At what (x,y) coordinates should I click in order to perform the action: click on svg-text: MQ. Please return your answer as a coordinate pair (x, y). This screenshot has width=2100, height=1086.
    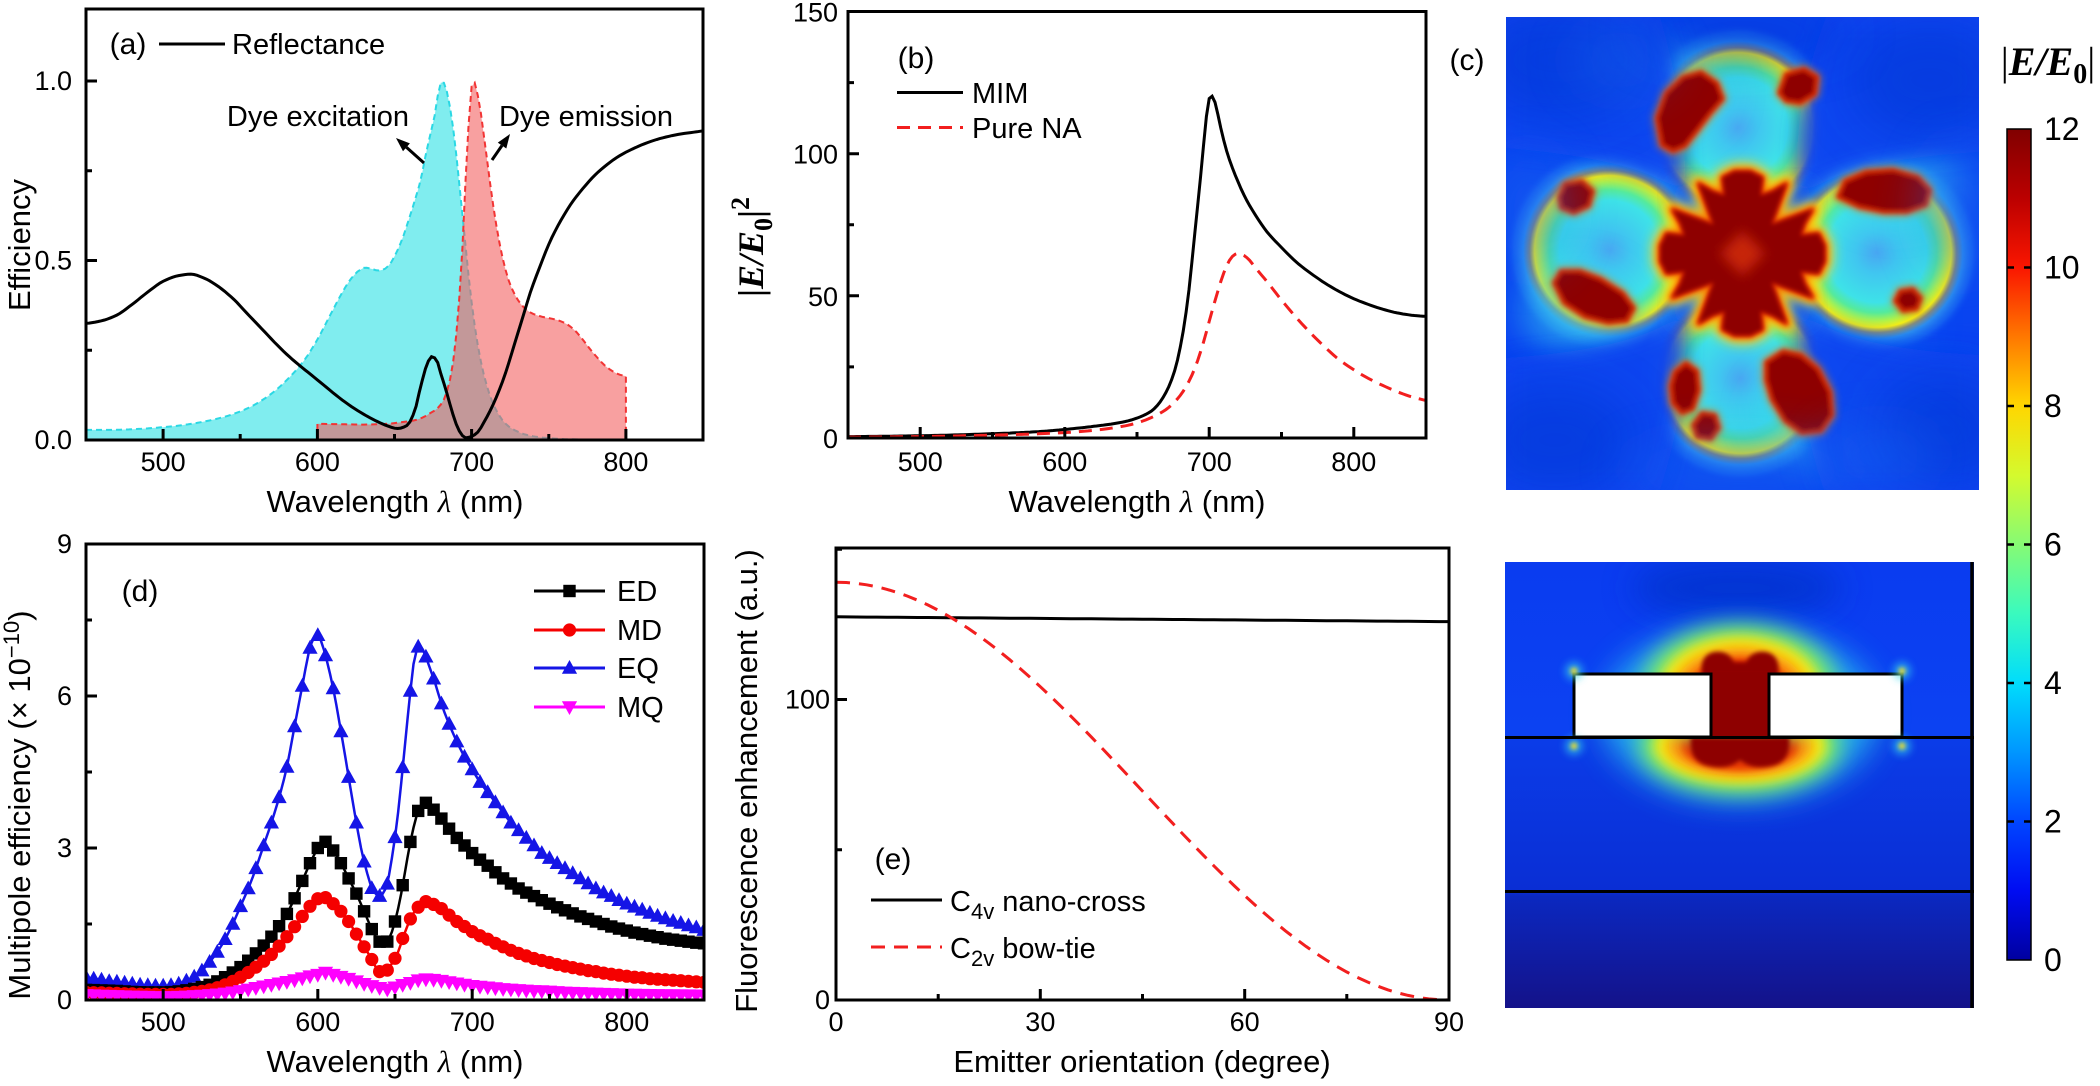
    Looking at the image, I should click on (640, 708).